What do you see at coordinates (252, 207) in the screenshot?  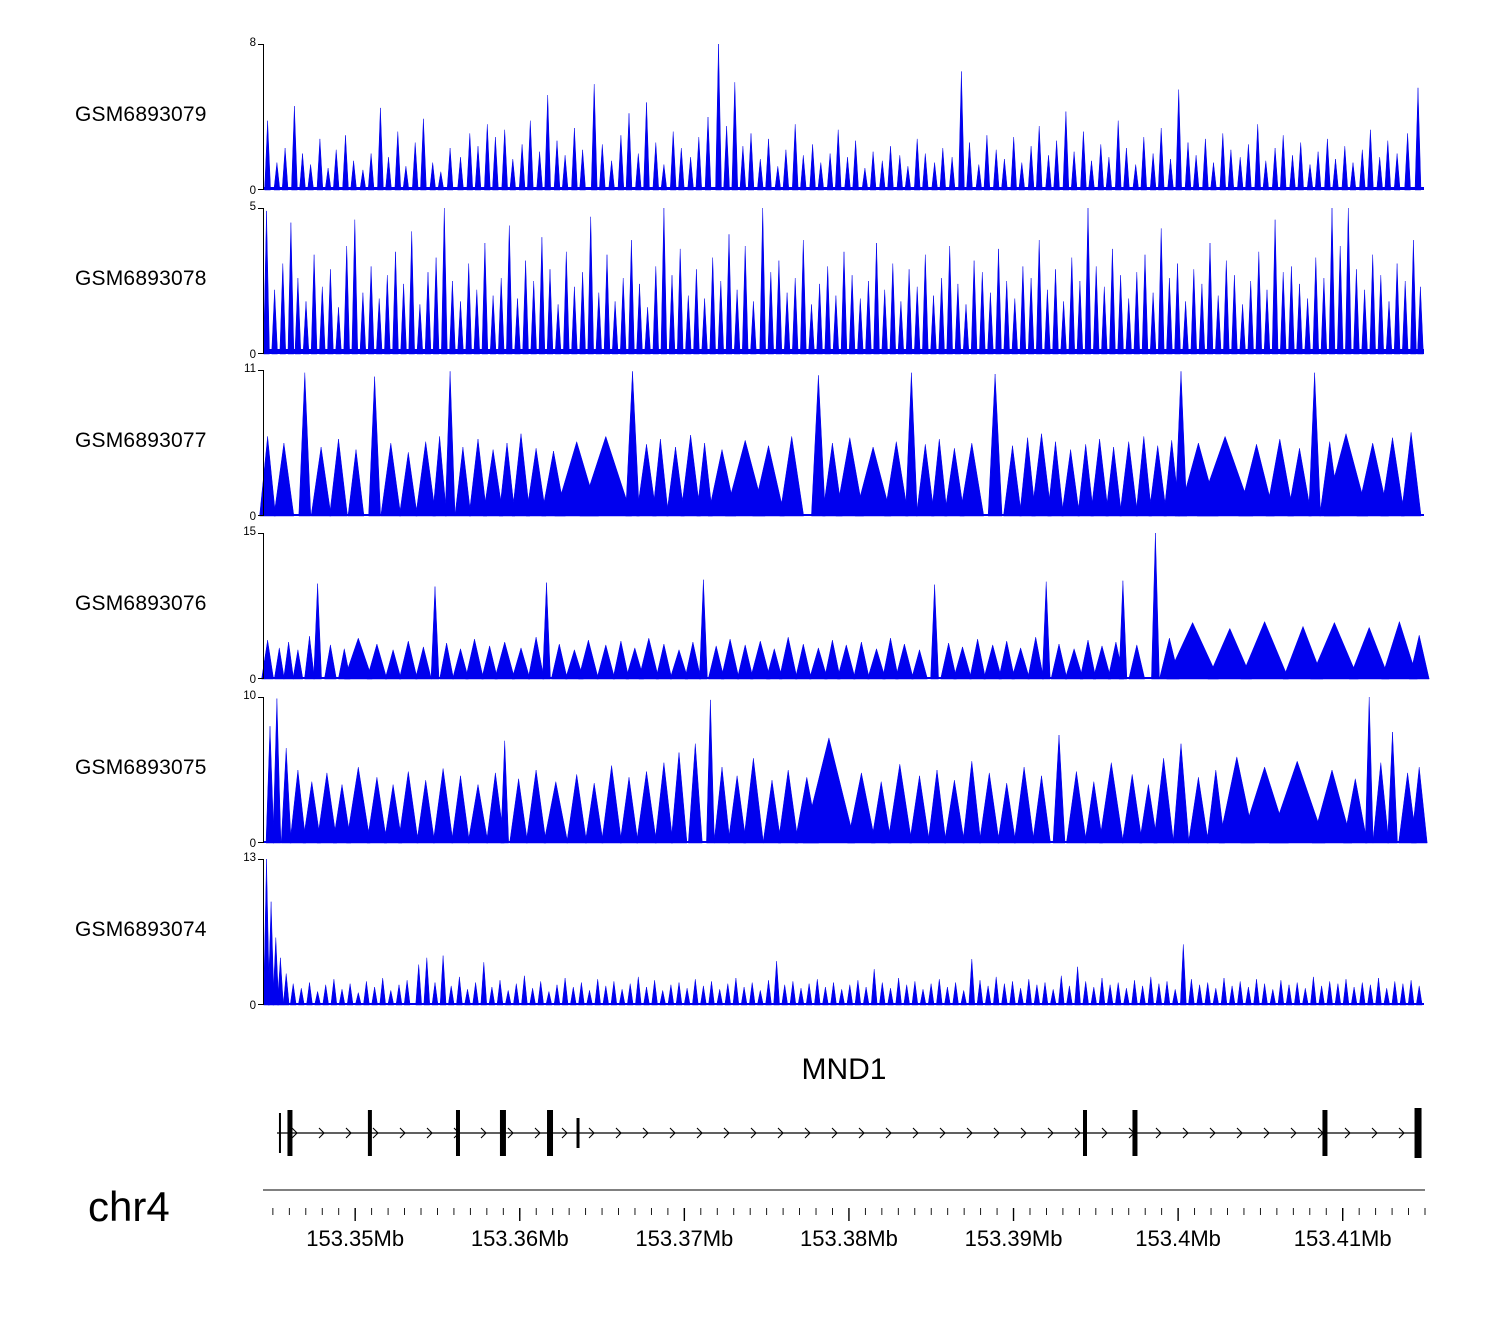 I see `yaxis-max-label: 5` at bounding box center [252, 207].